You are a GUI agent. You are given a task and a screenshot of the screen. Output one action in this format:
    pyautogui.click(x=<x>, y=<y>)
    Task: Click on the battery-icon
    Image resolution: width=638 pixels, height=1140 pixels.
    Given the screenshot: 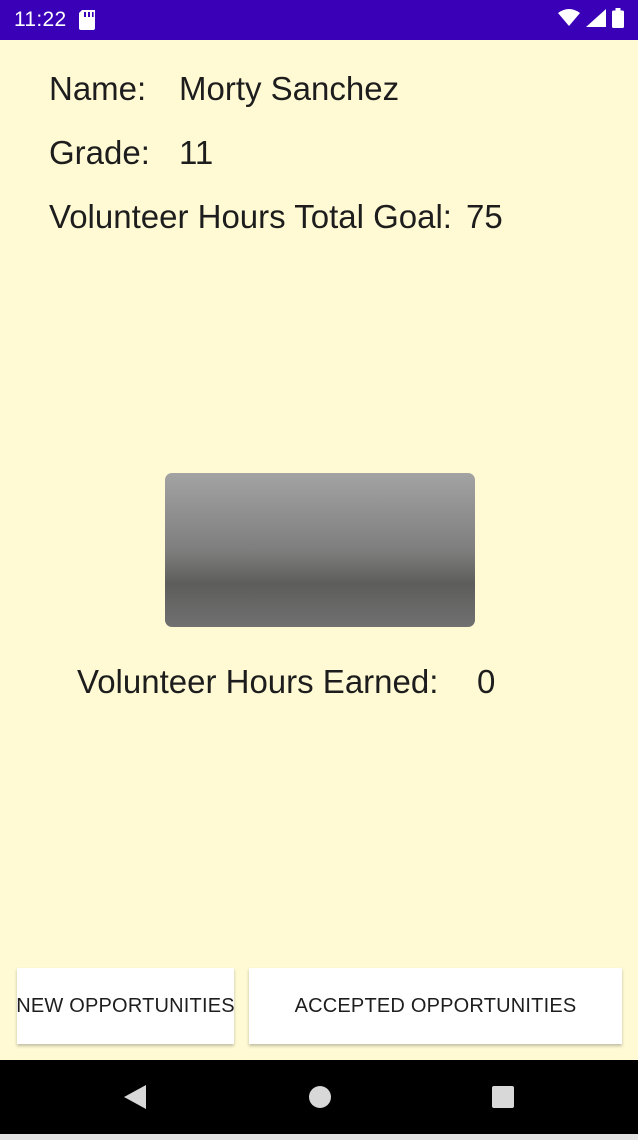 What is the action you would take?
    pyautogui.click(x=618, y=20)
    